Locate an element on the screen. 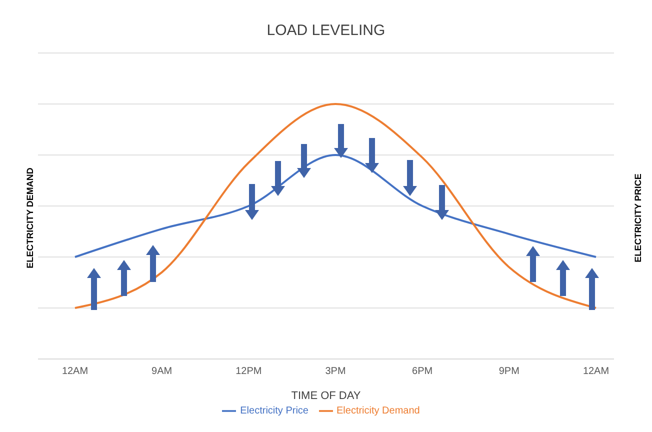  x-tick-label: 9AM is located at coordinates (162, 372).